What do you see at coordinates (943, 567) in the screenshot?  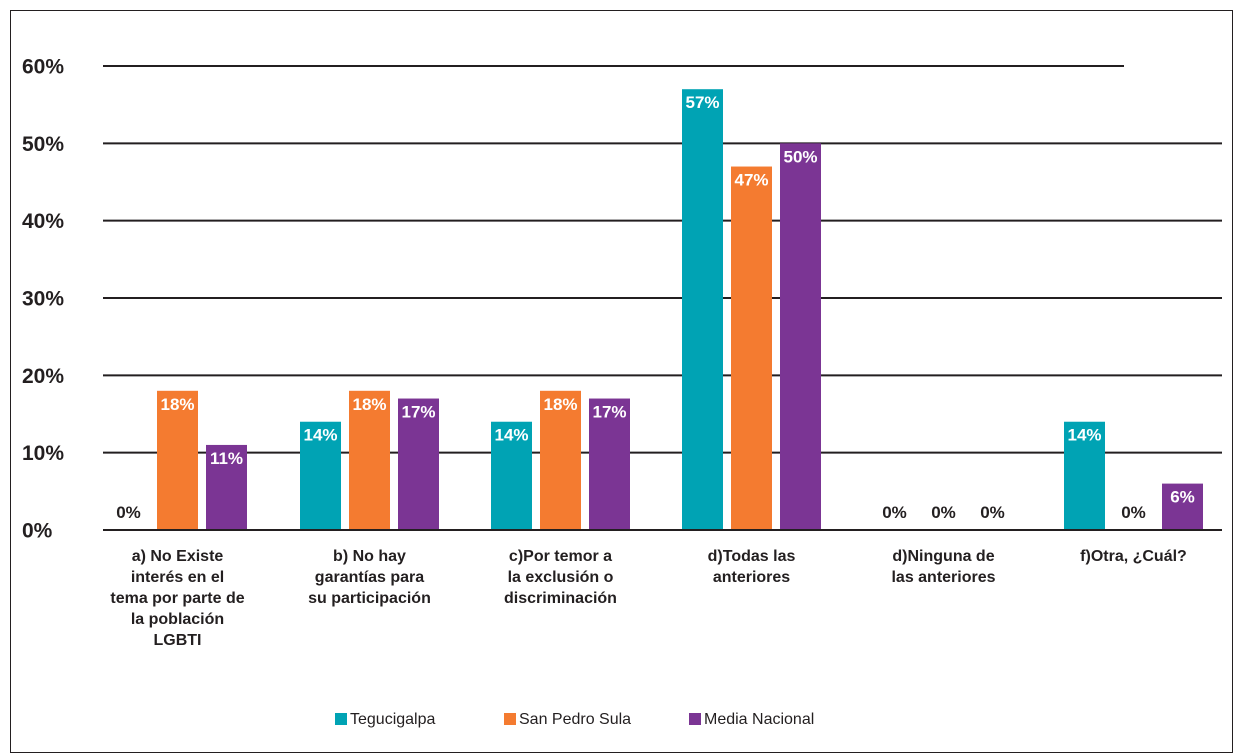 I see `x-category-label: d)Ninguna de las anteriores` at bounding box center [943, 567].